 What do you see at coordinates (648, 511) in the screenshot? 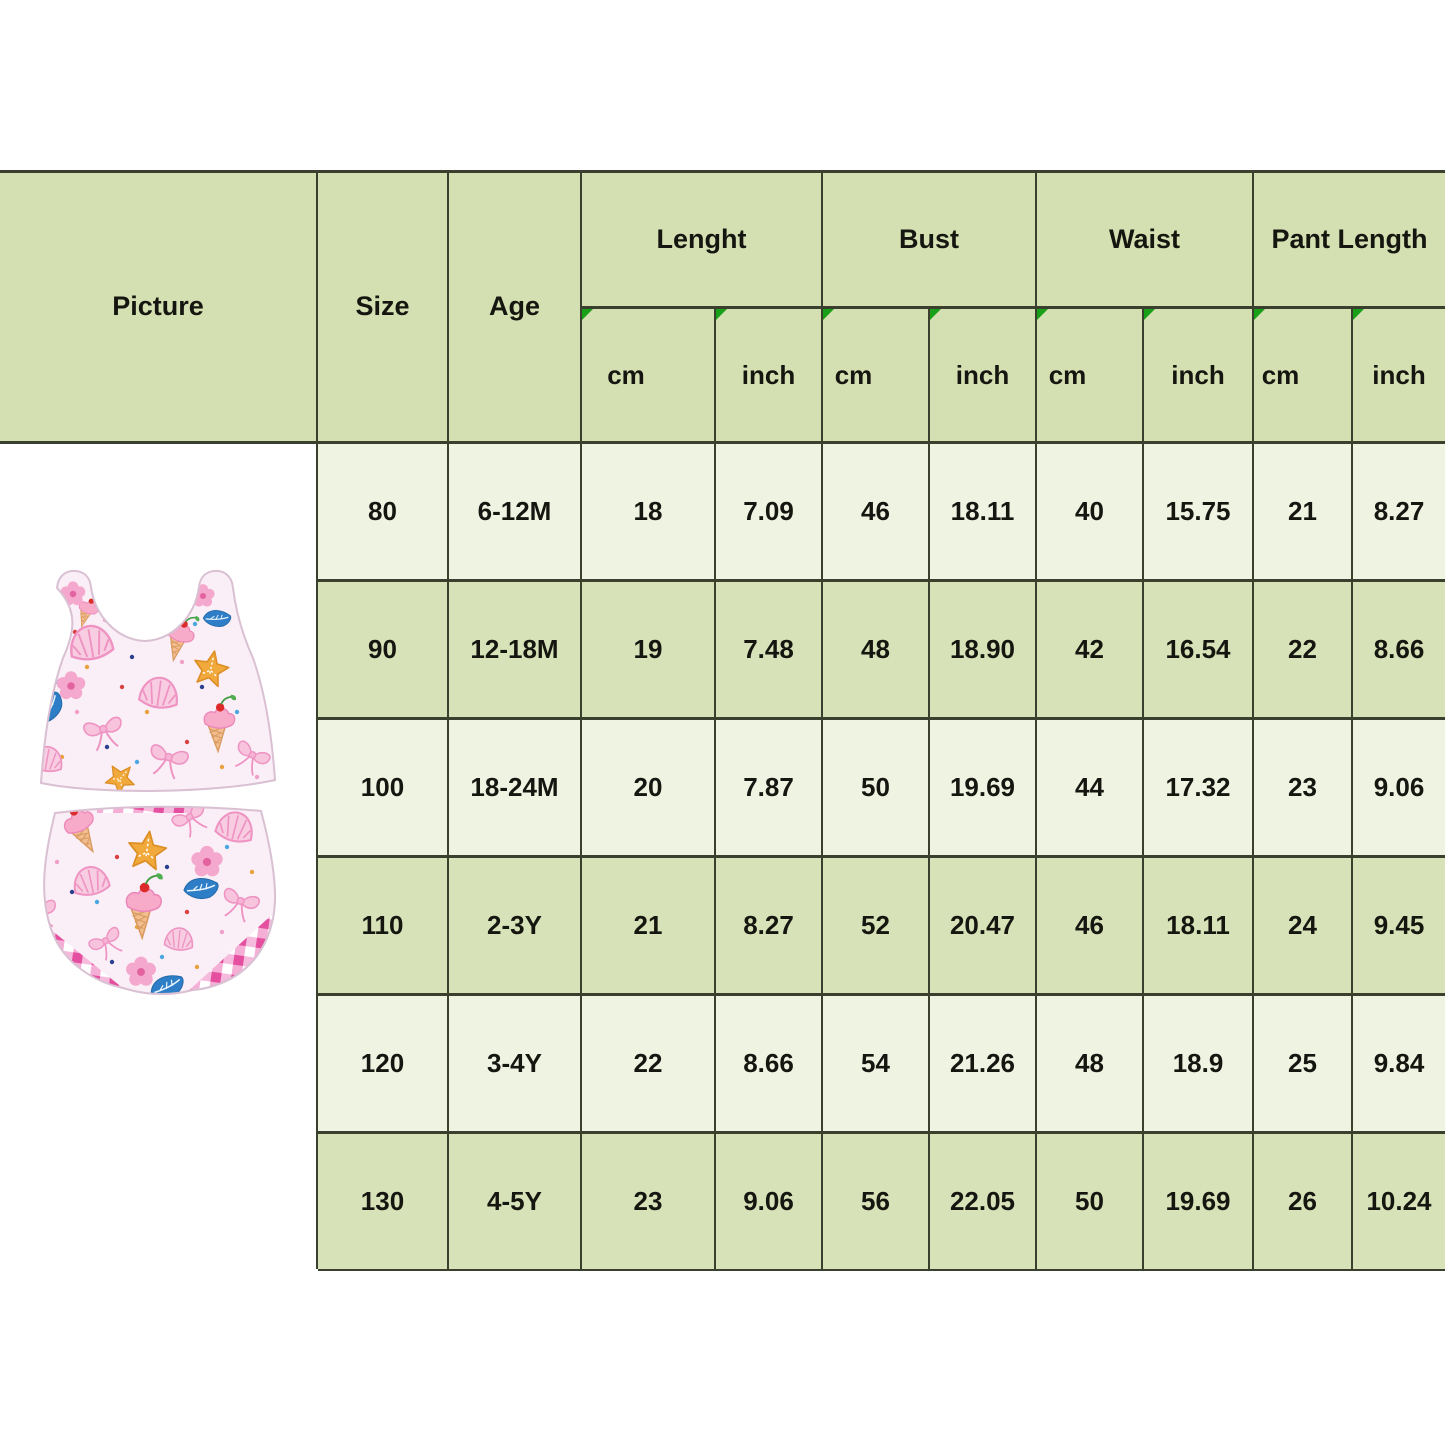
I see `measurement-cell: 18` at bounding box center [648, 511].